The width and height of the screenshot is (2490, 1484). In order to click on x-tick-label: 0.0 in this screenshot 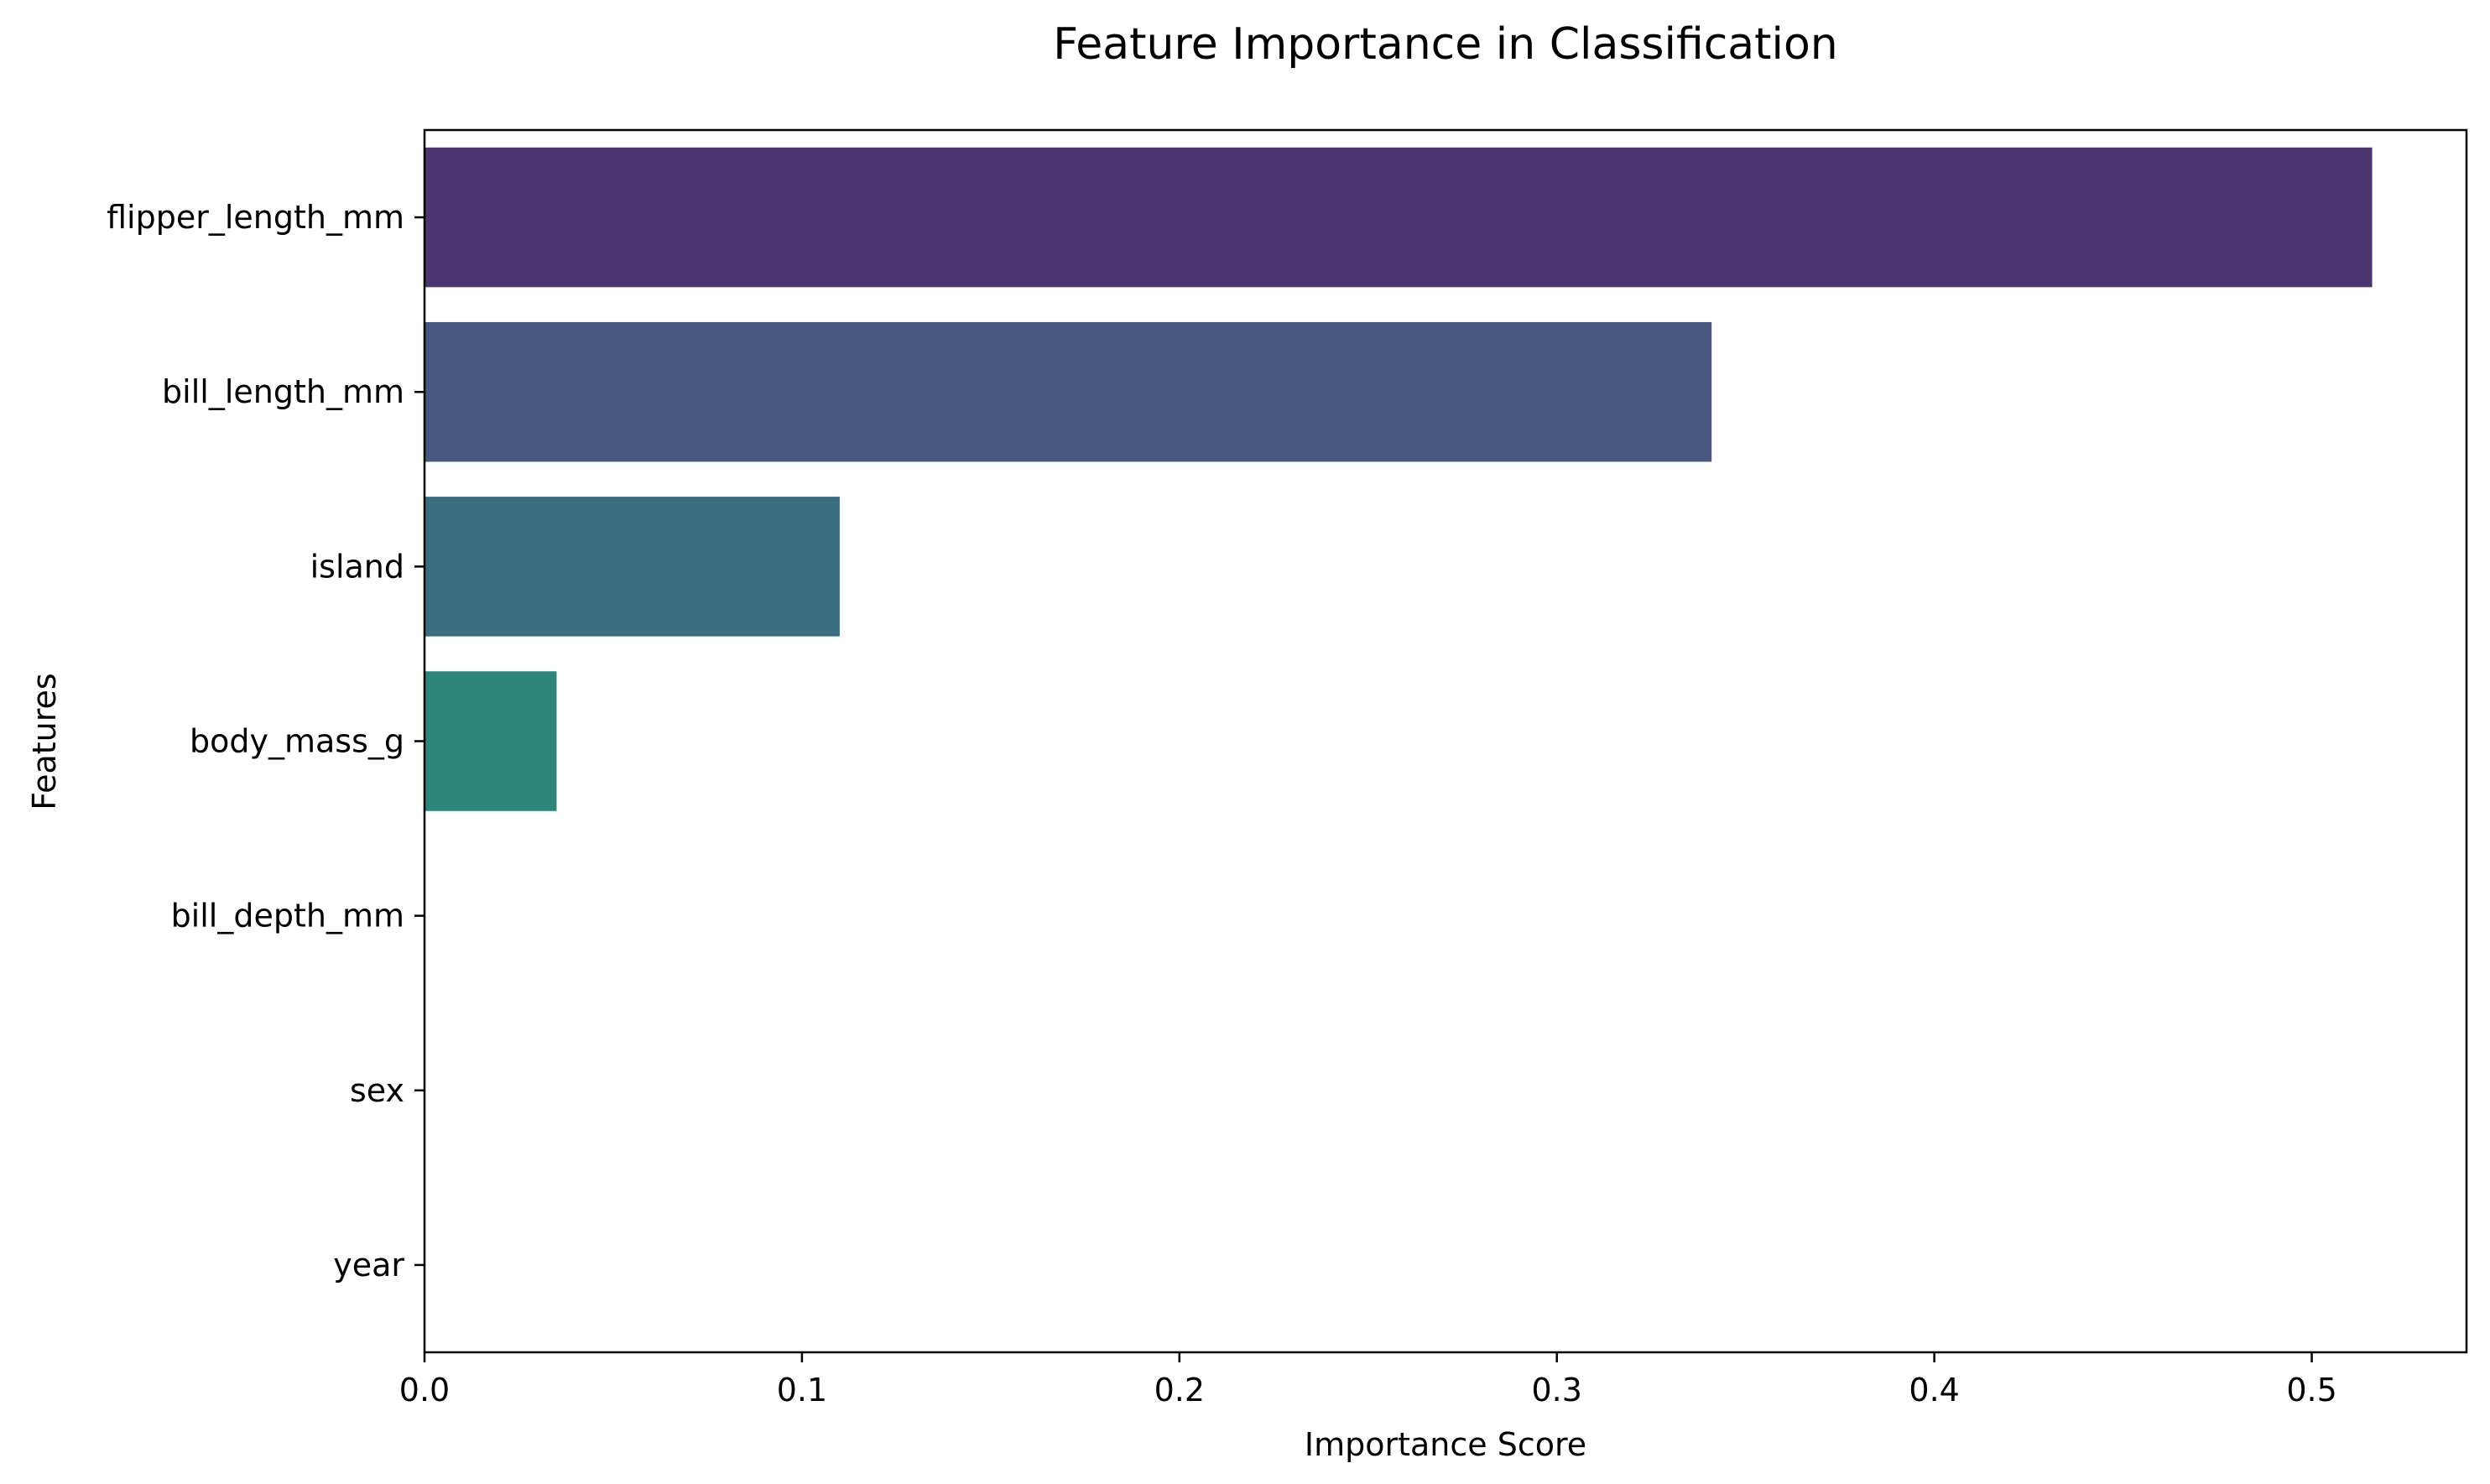, I will do `click(424, 1390)`.